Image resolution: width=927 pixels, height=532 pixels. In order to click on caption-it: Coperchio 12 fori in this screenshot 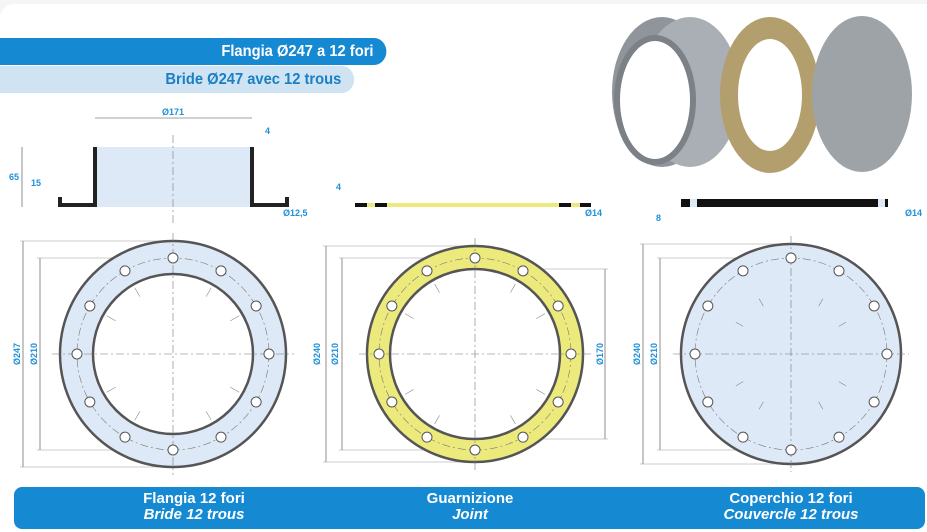, I will do `click(791, 498)`.